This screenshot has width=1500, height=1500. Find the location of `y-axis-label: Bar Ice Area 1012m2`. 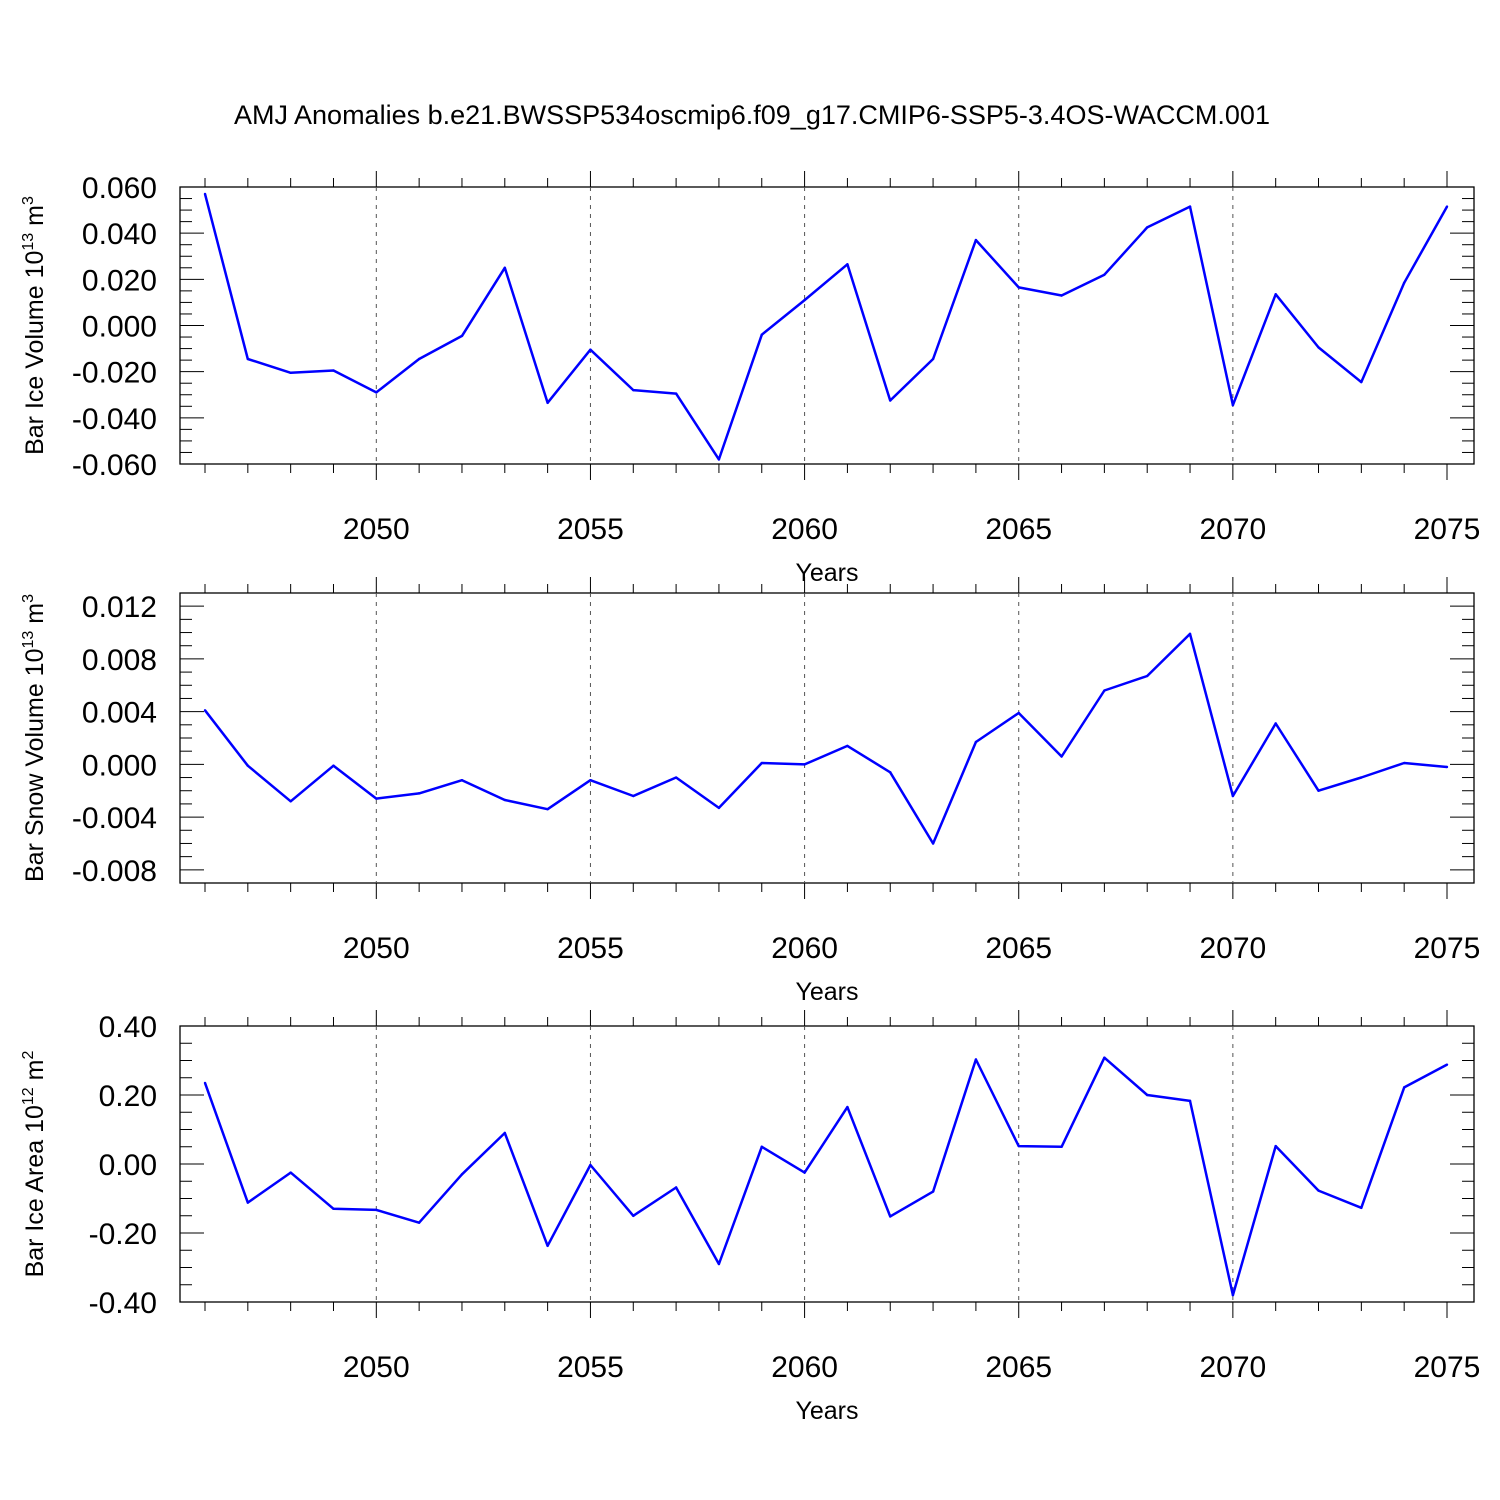

y-axis-label: Bar Ice Area 1012m2 is located at coordinates (34, 1163).